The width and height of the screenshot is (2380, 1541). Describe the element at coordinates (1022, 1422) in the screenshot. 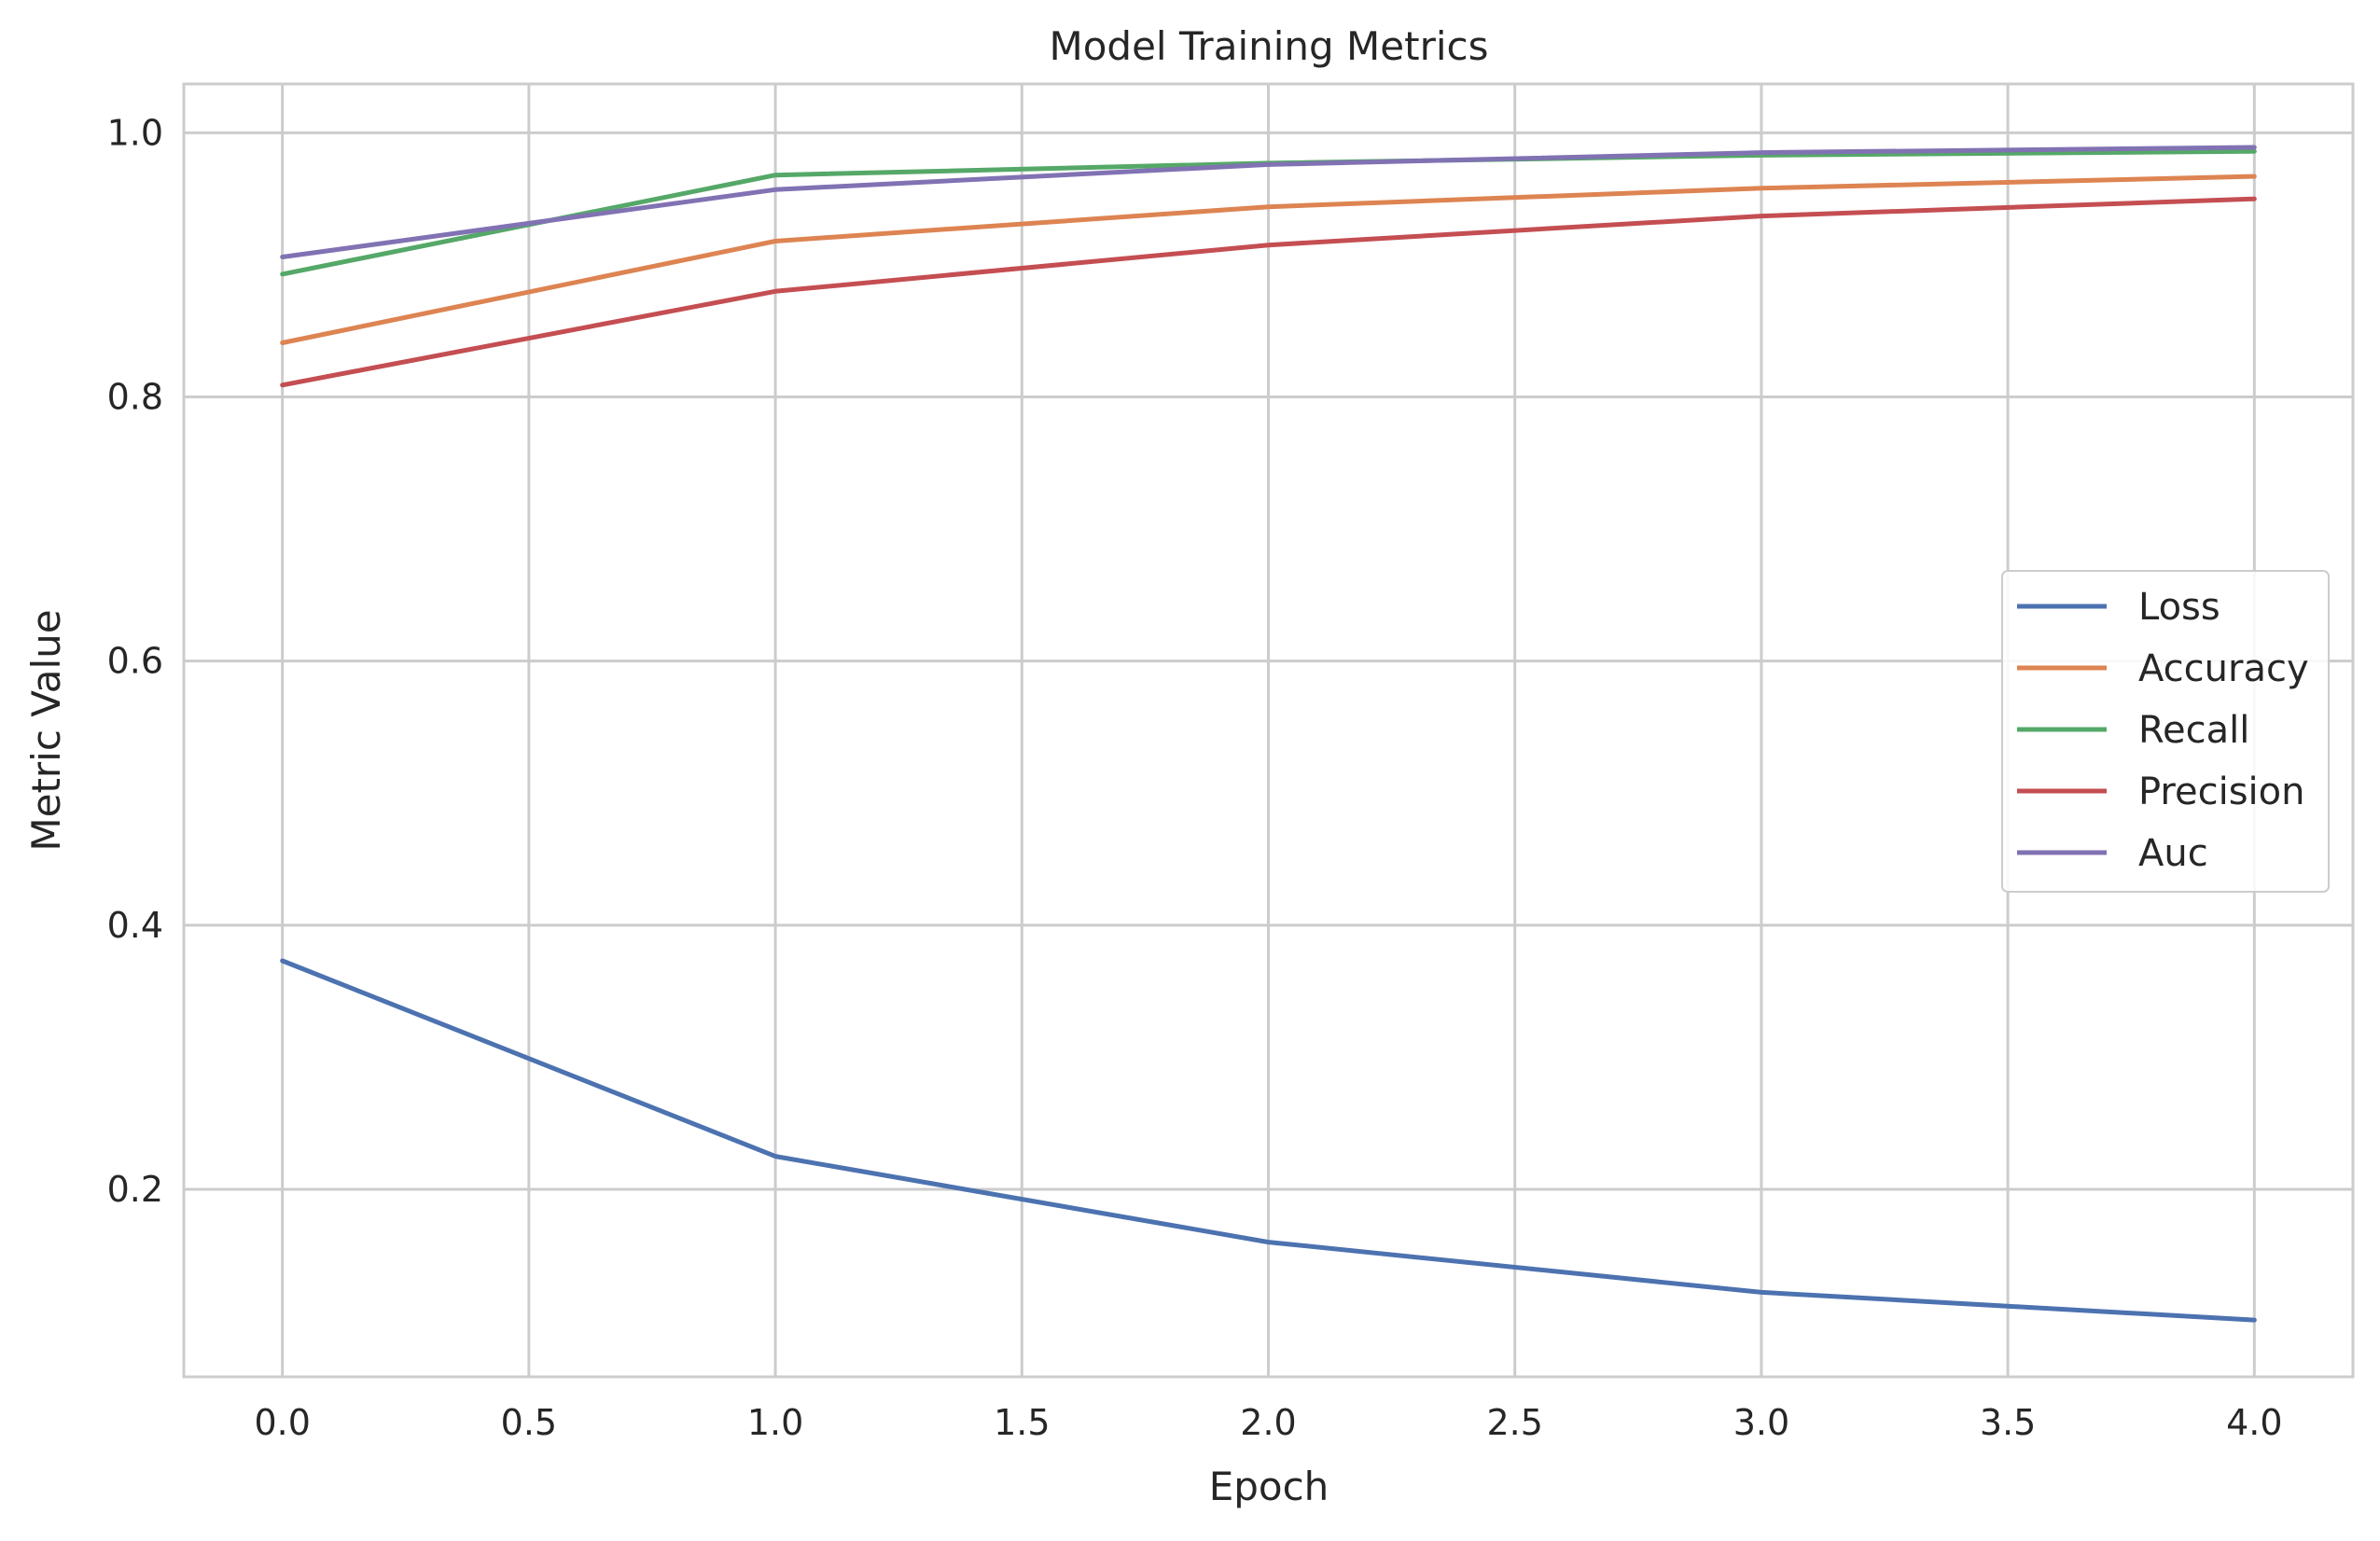

I see `x-tick-label: 1.5` at that location.